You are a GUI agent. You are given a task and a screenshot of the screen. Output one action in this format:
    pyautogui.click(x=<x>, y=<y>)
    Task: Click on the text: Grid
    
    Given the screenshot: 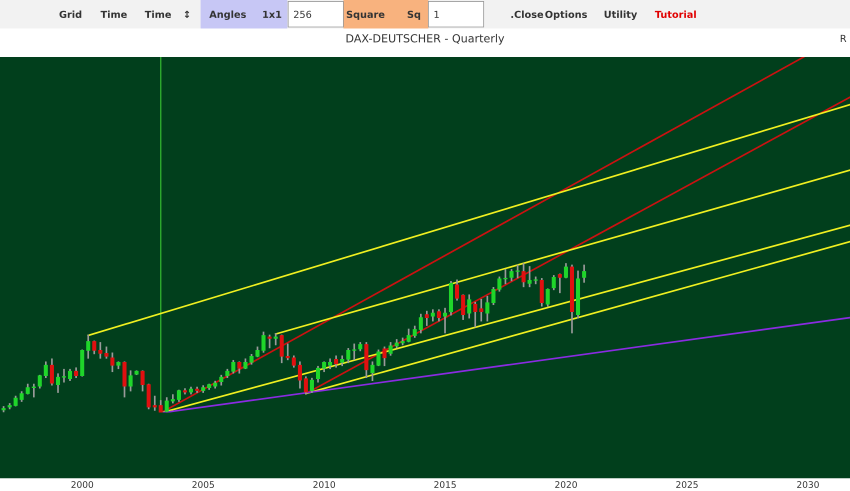 What is the action you would take?
    pyautogui.click(x=71, y=14)
    